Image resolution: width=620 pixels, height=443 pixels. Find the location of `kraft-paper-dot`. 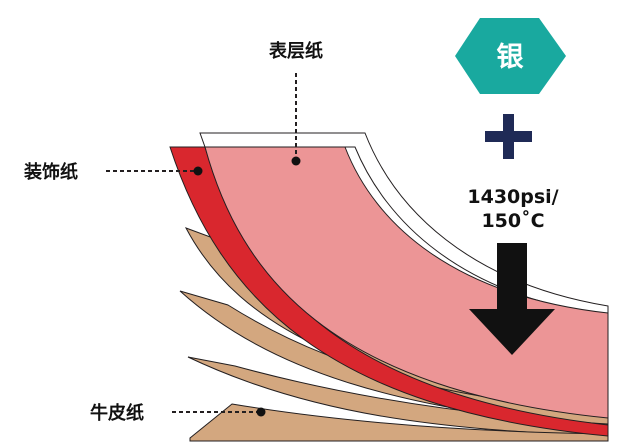

kraft-paper-dot is located at coordinates (261, 412).